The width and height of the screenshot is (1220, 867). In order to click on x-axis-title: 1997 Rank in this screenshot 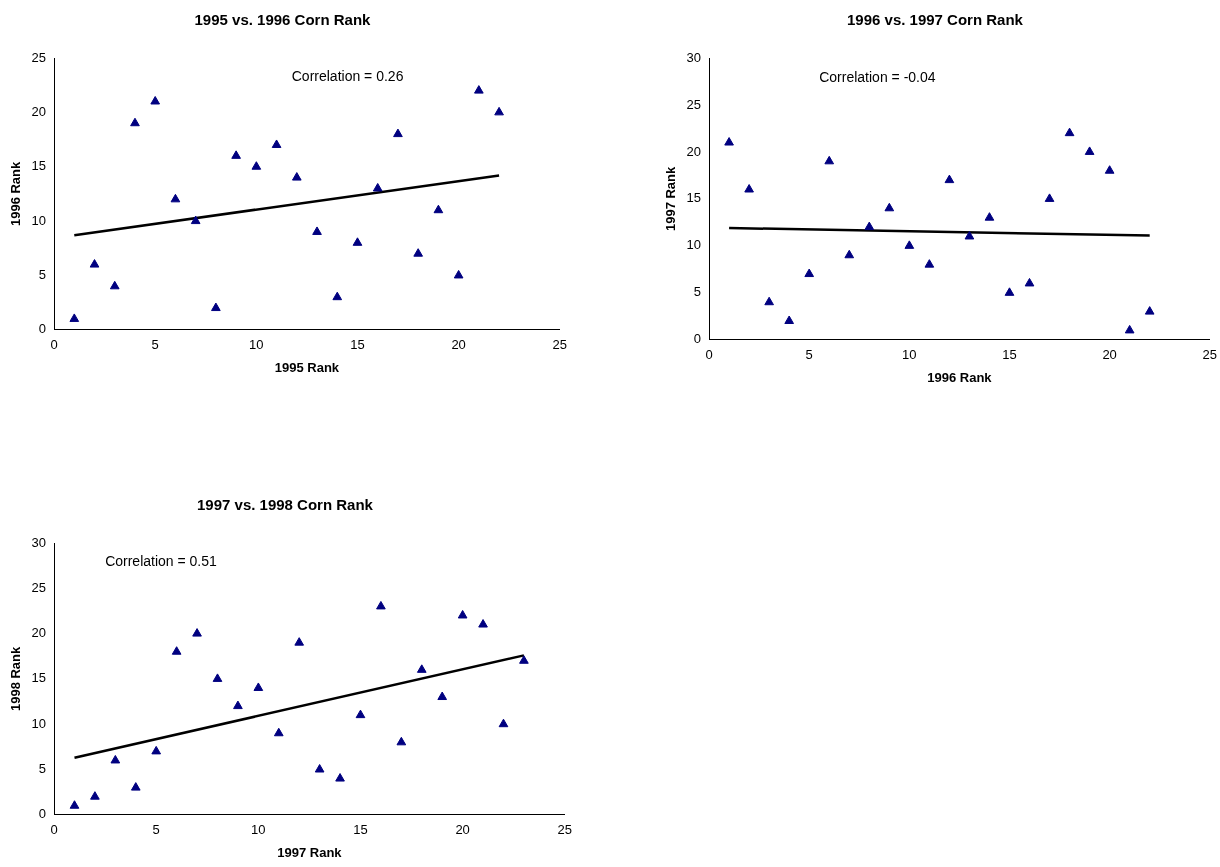, I will do `click(310, 852)`.